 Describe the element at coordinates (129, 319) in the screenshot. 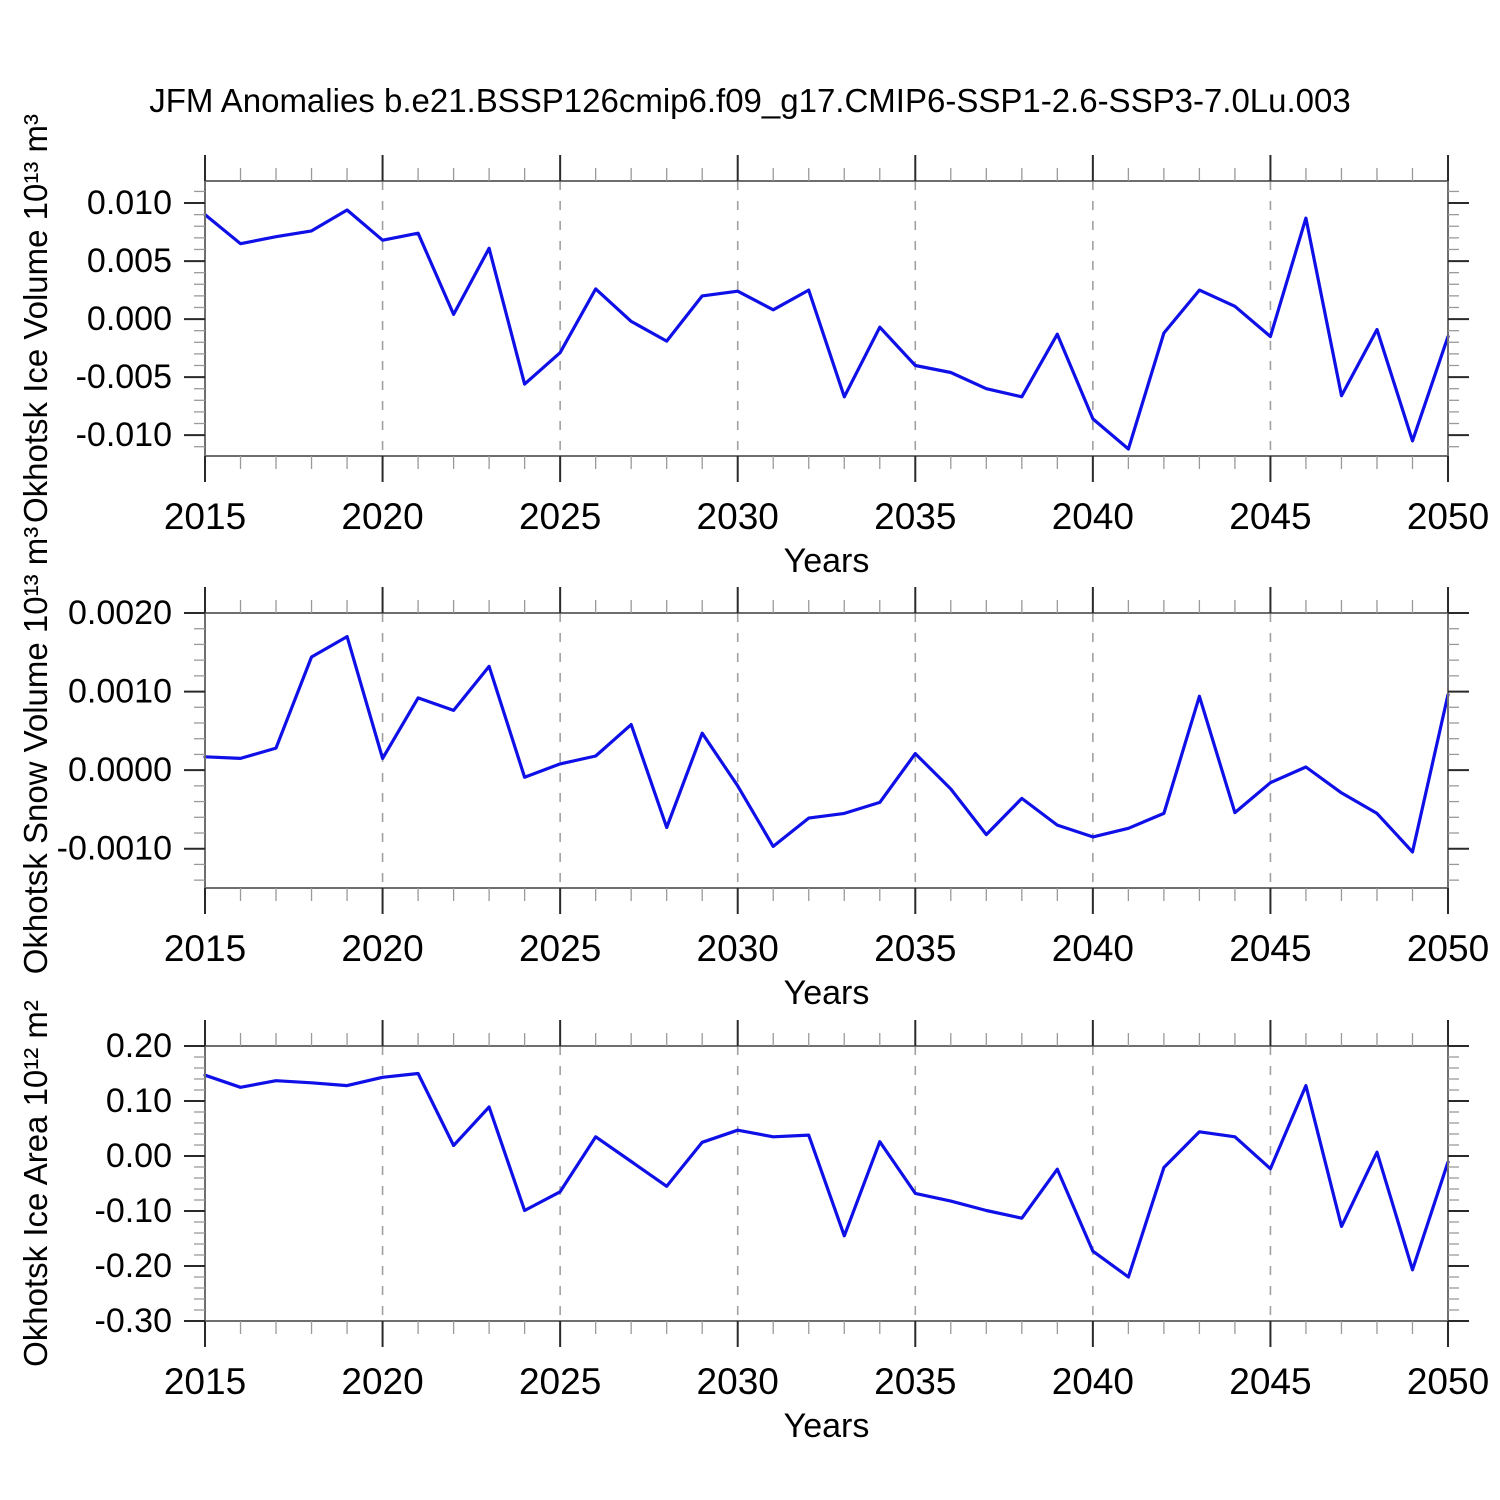

I see `y-tick-label-2: 0.000` at that location.